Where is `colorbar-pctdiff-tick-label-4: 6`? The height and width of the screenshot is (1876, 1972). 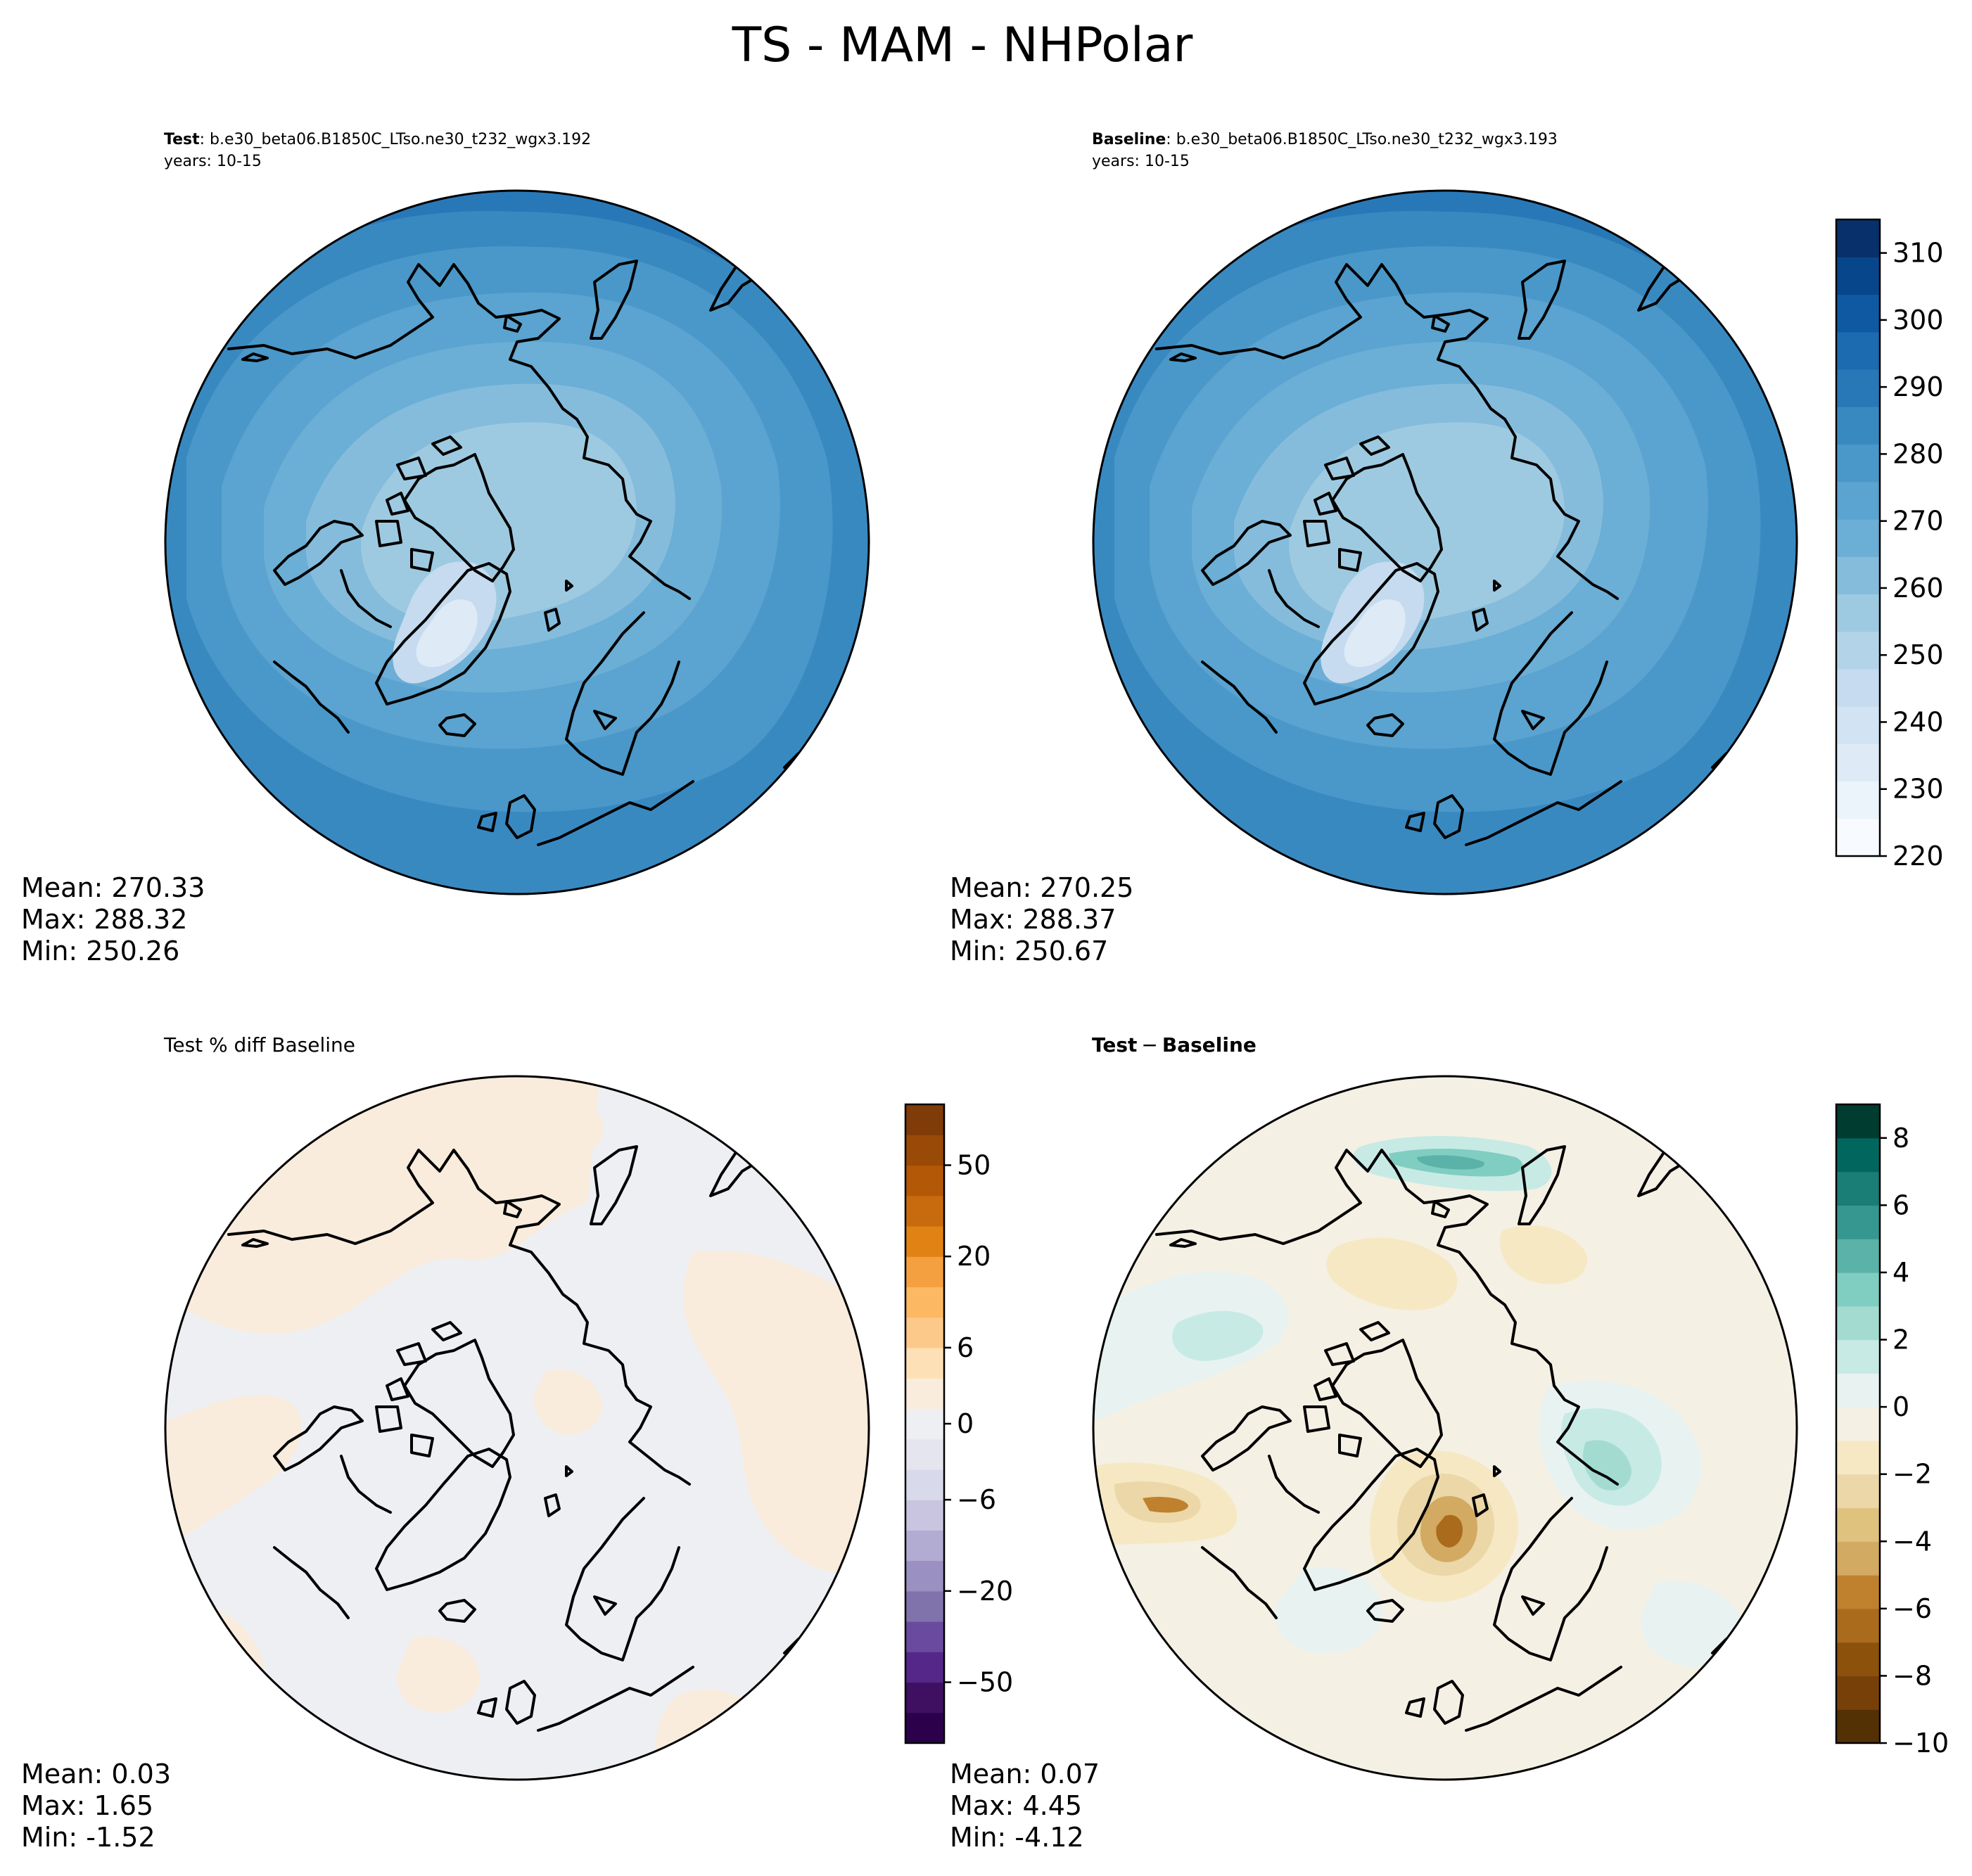
colorbar-pctdiff-tick-label-4: 6 is located at coordinates (966, 1347).